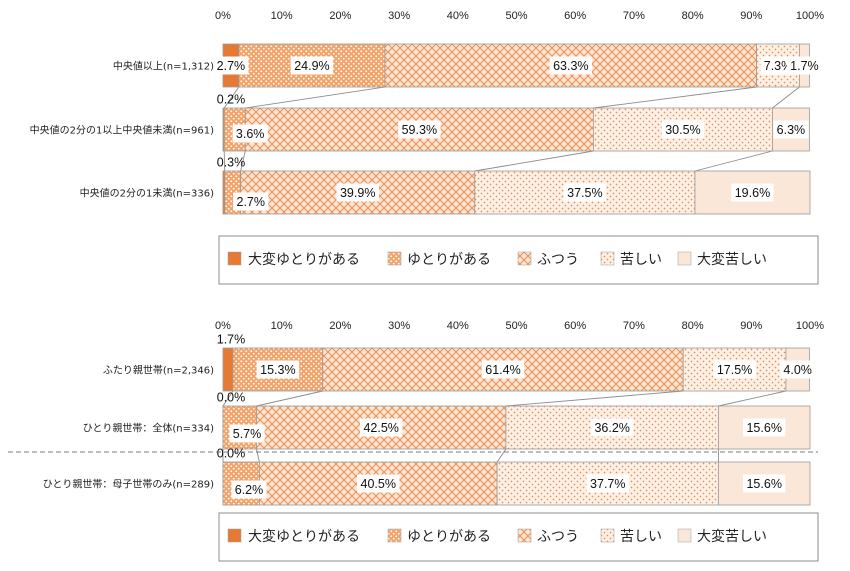  I want to click on data-label: 40.5%, so click(378, 484).